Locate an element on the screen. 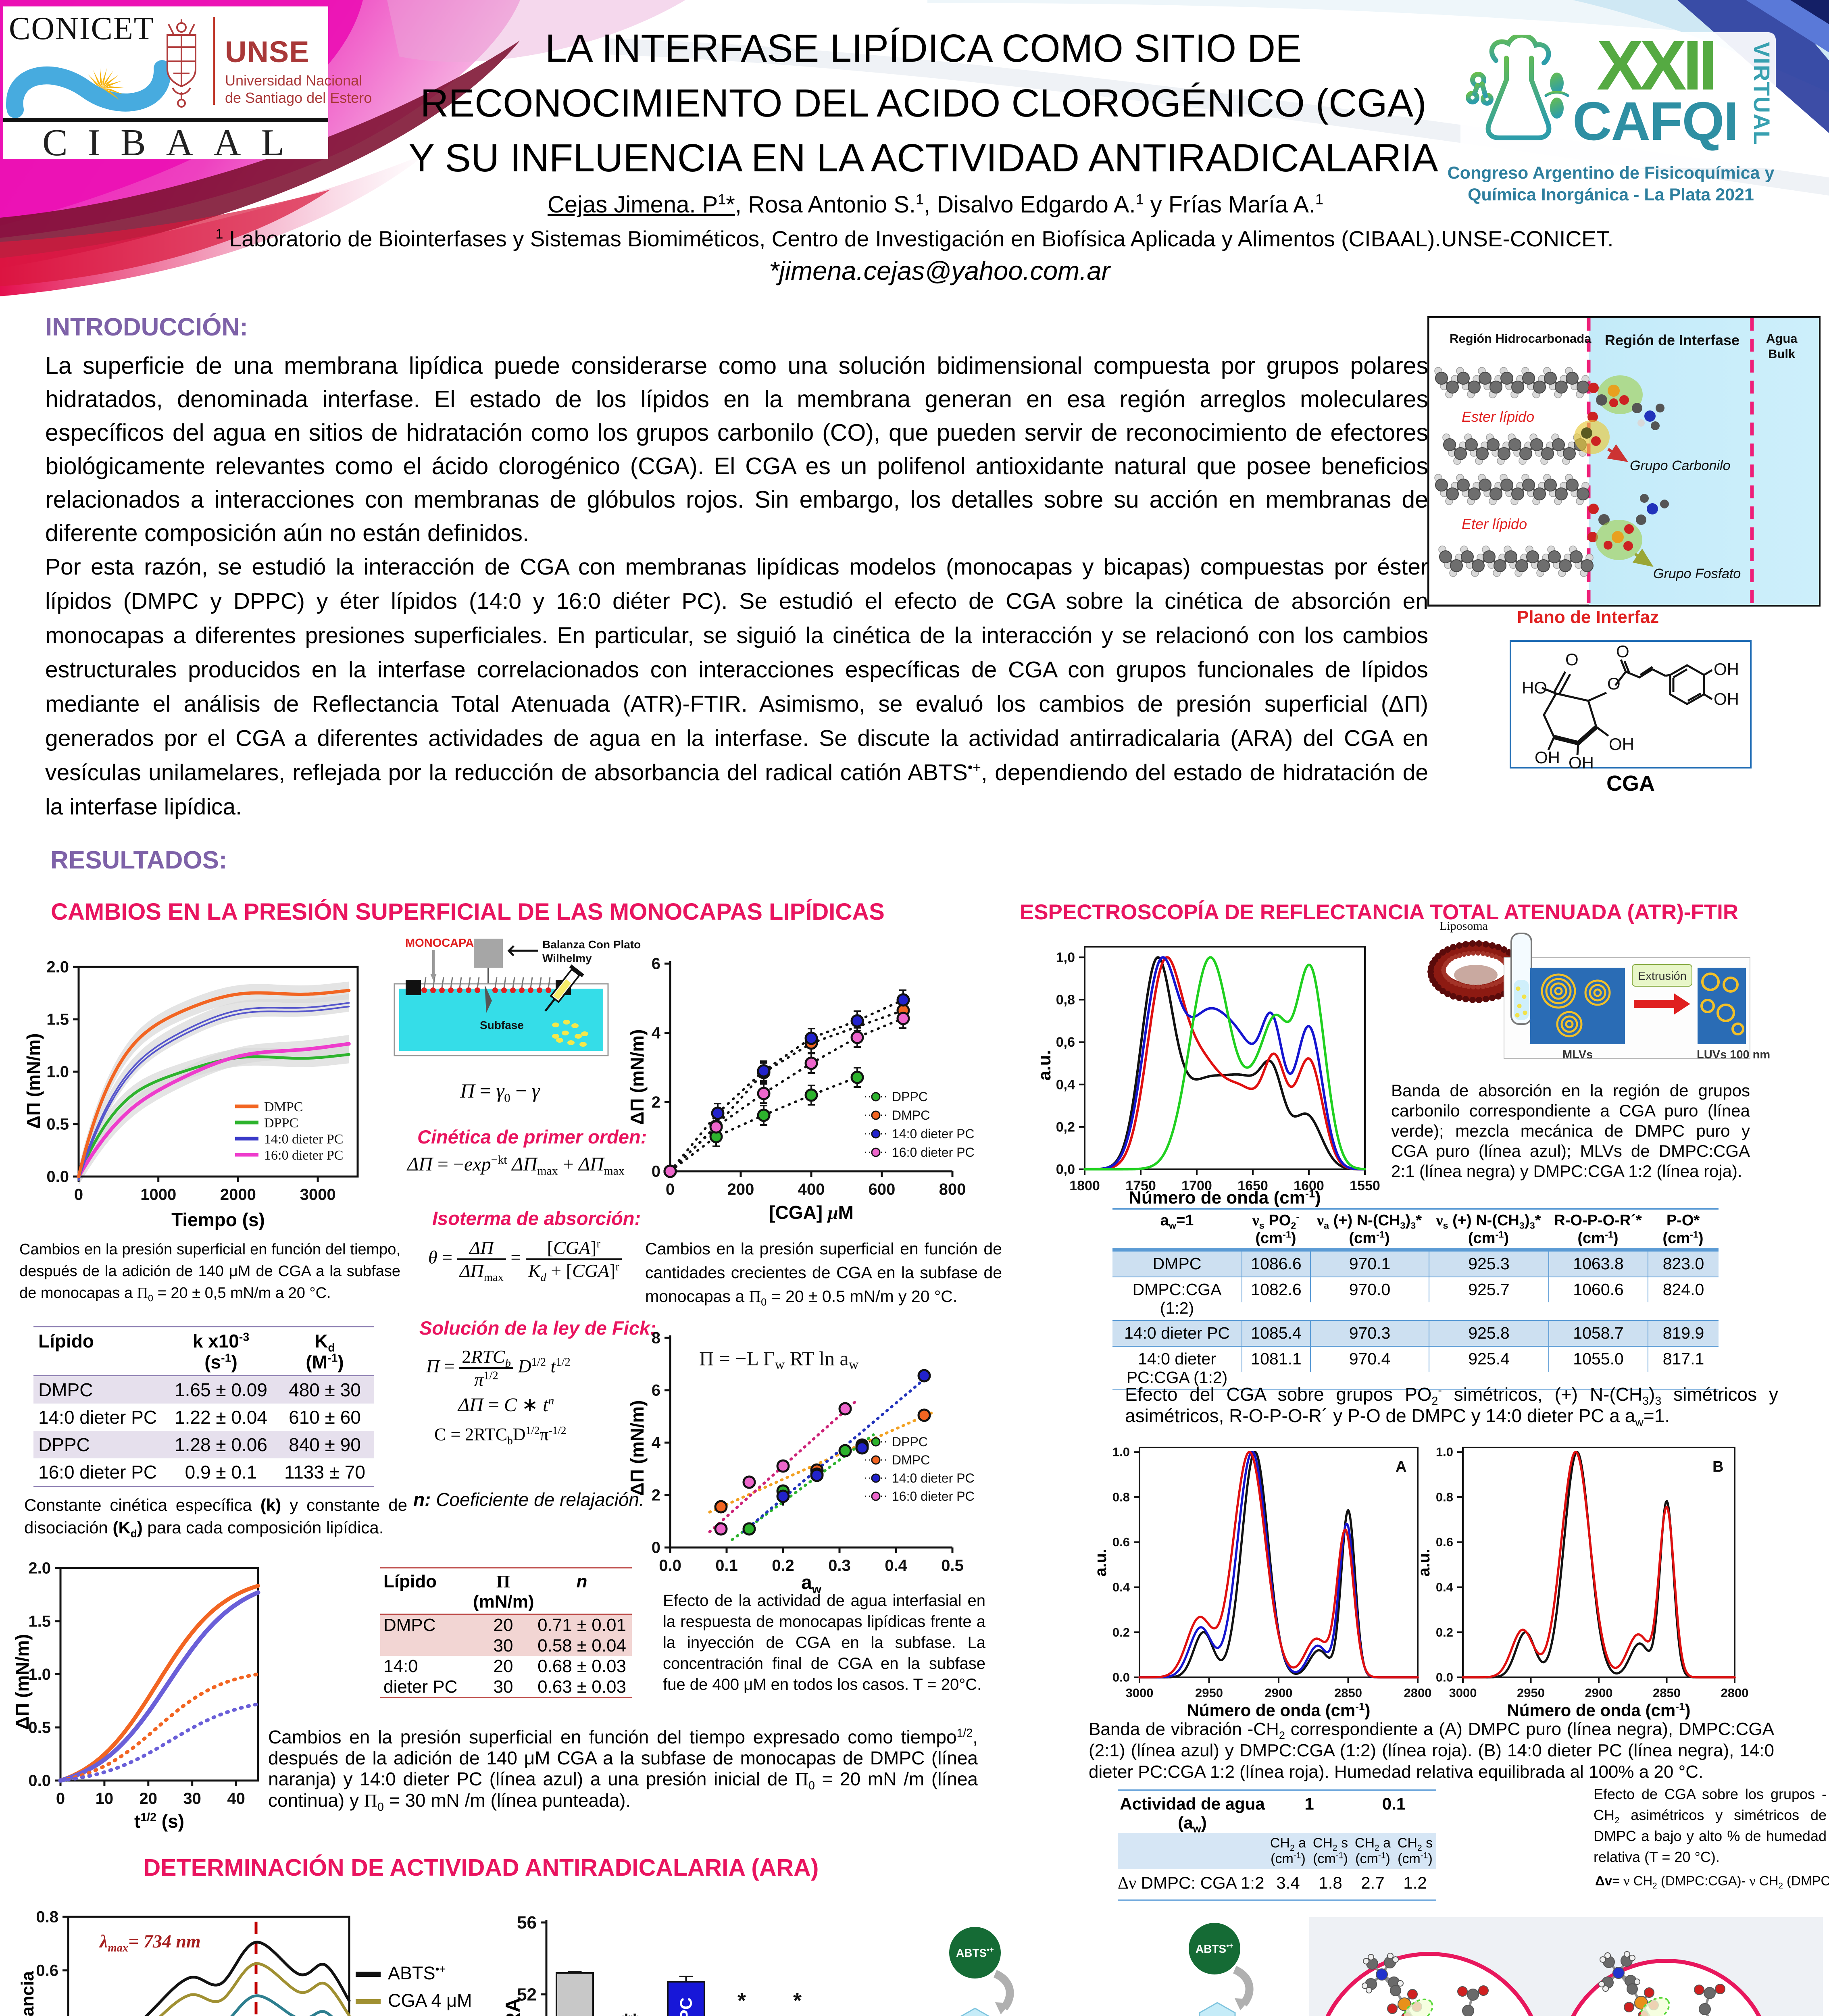  svg-text: 56 is located at coordinates (527, 1923).